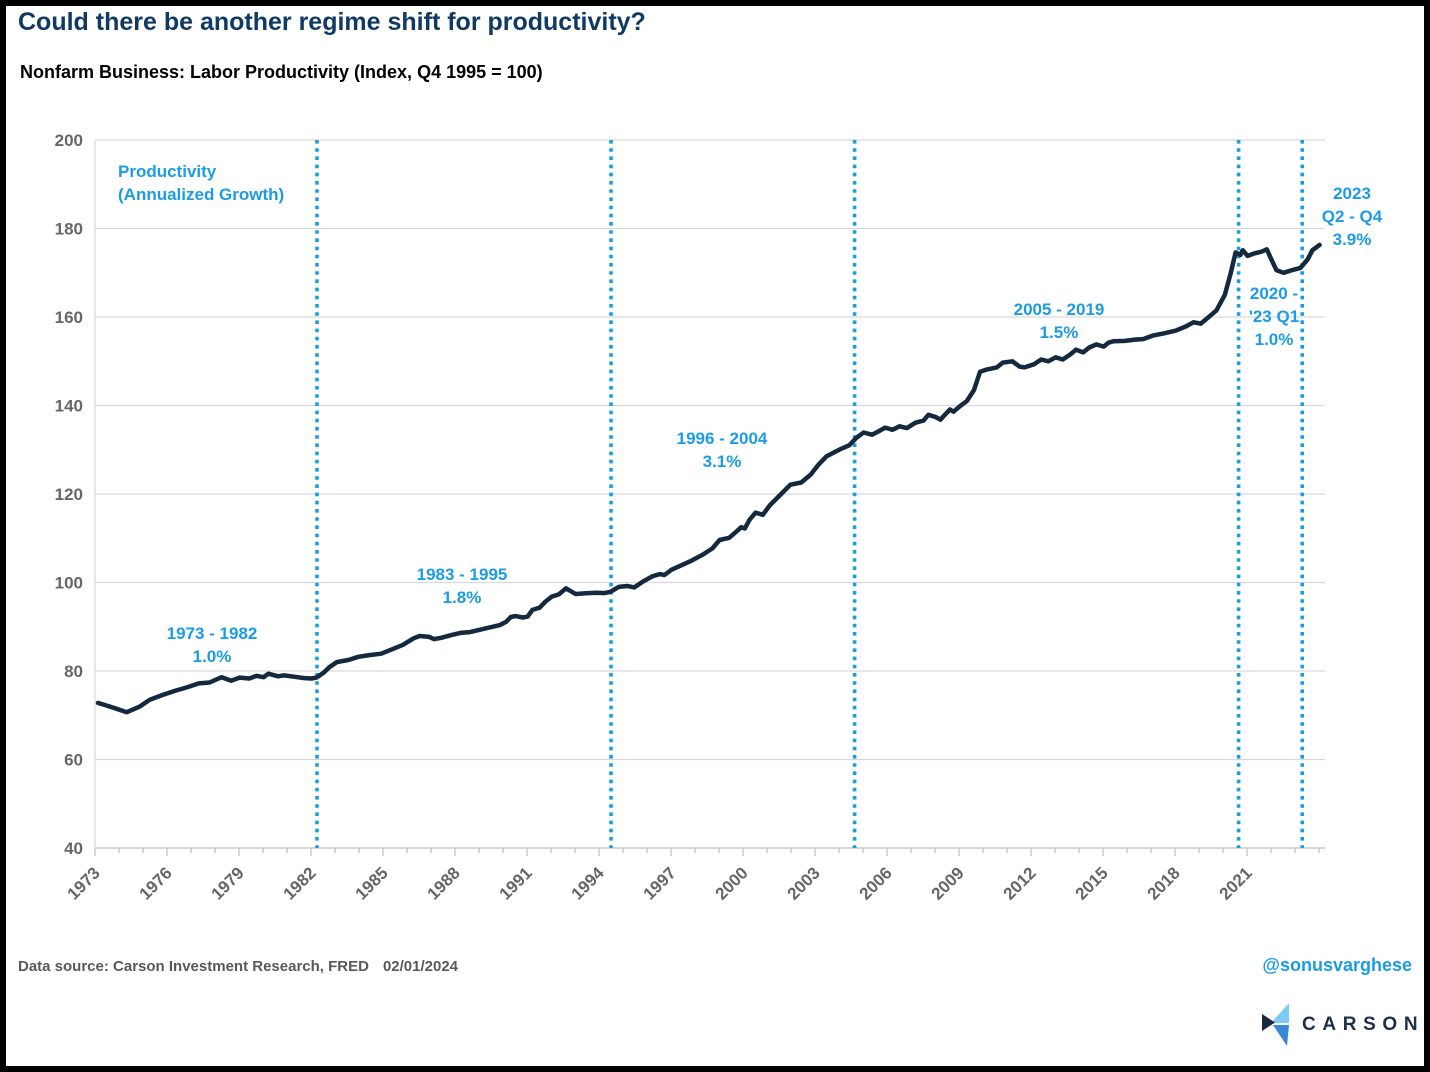  Describe the element at coordinates (228, 883) in the screenshot. I see `x-axis-tick-label: 1979` at that location.